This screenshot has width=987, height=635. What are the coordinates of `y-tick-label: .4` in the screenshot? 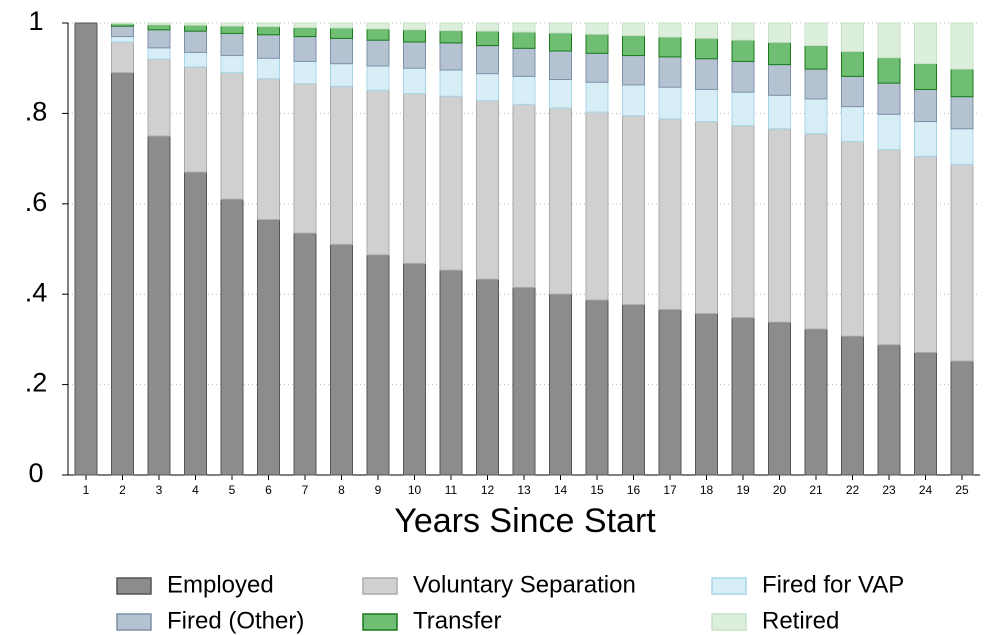 It's located at (36, 292).